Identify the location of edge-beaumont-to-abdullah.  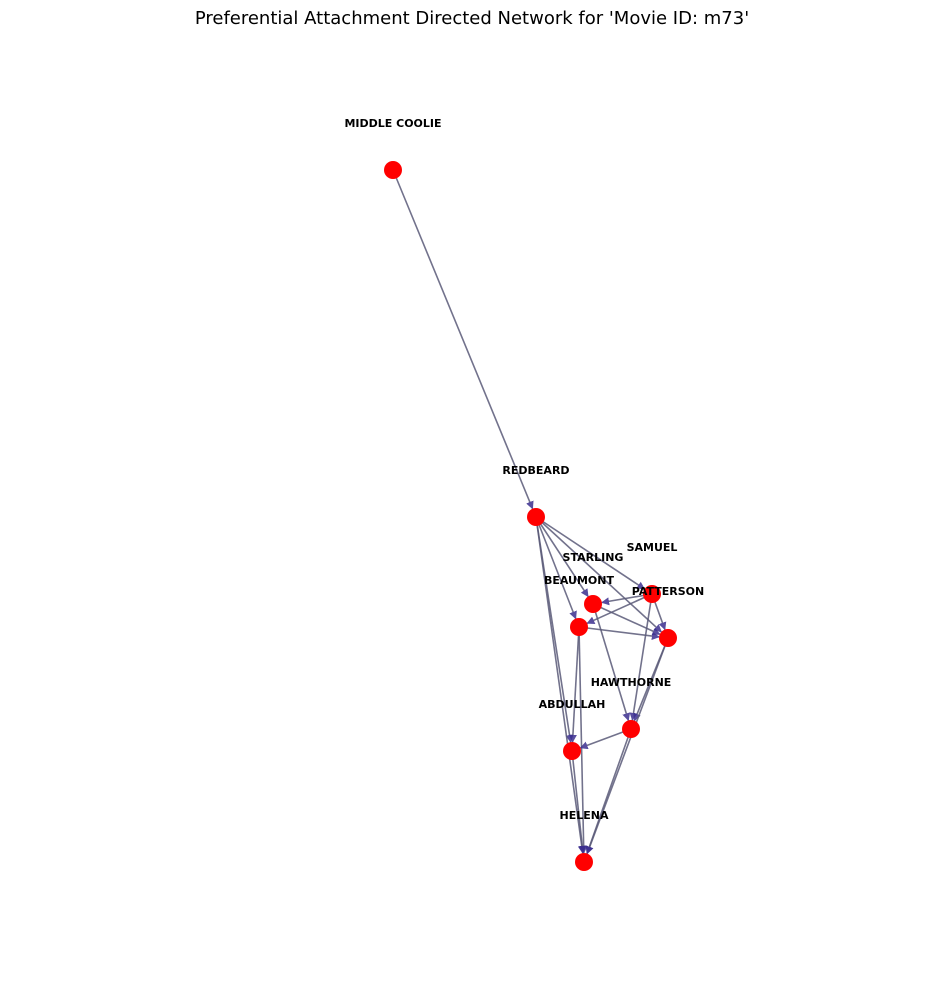
(574, 684).